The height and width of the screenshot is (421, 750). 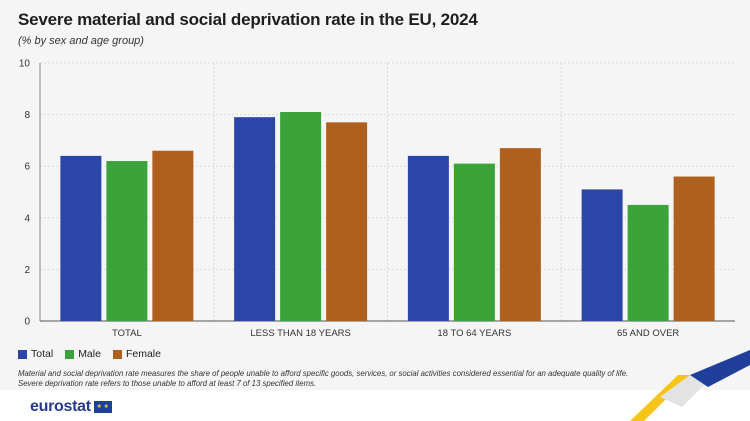 I want to click on legend-label-male: Male, so click(x=89, y=354).